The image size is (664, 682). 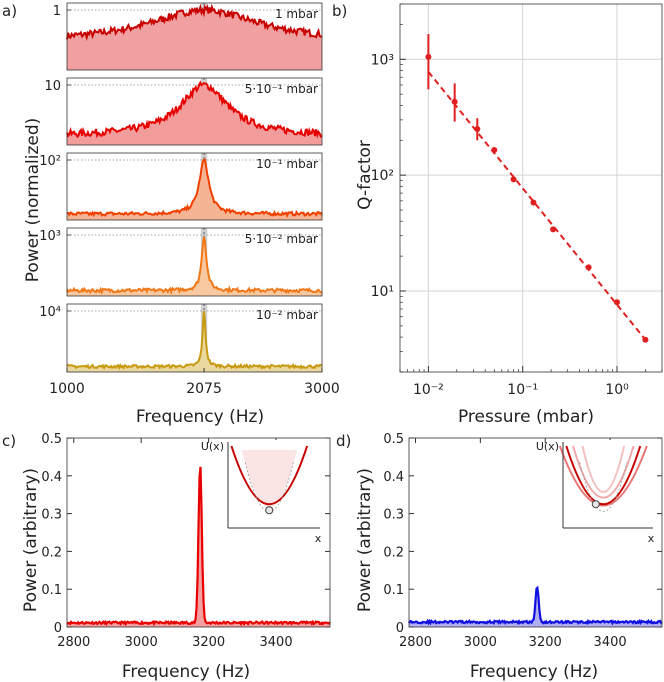 I want to click on potential-fill, so click(x=269, y=479).